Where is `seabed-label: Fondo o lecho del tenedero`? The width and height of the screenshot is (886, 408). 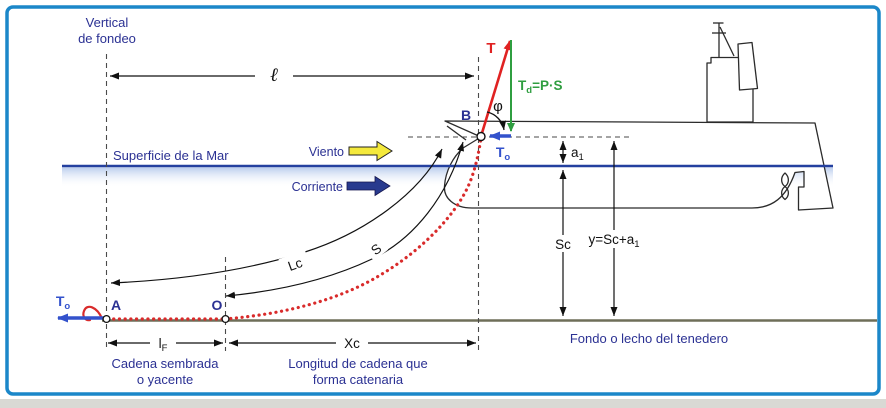
seabed-label: Fondo o lecho del tenedero is located at coordinates (649, 338).